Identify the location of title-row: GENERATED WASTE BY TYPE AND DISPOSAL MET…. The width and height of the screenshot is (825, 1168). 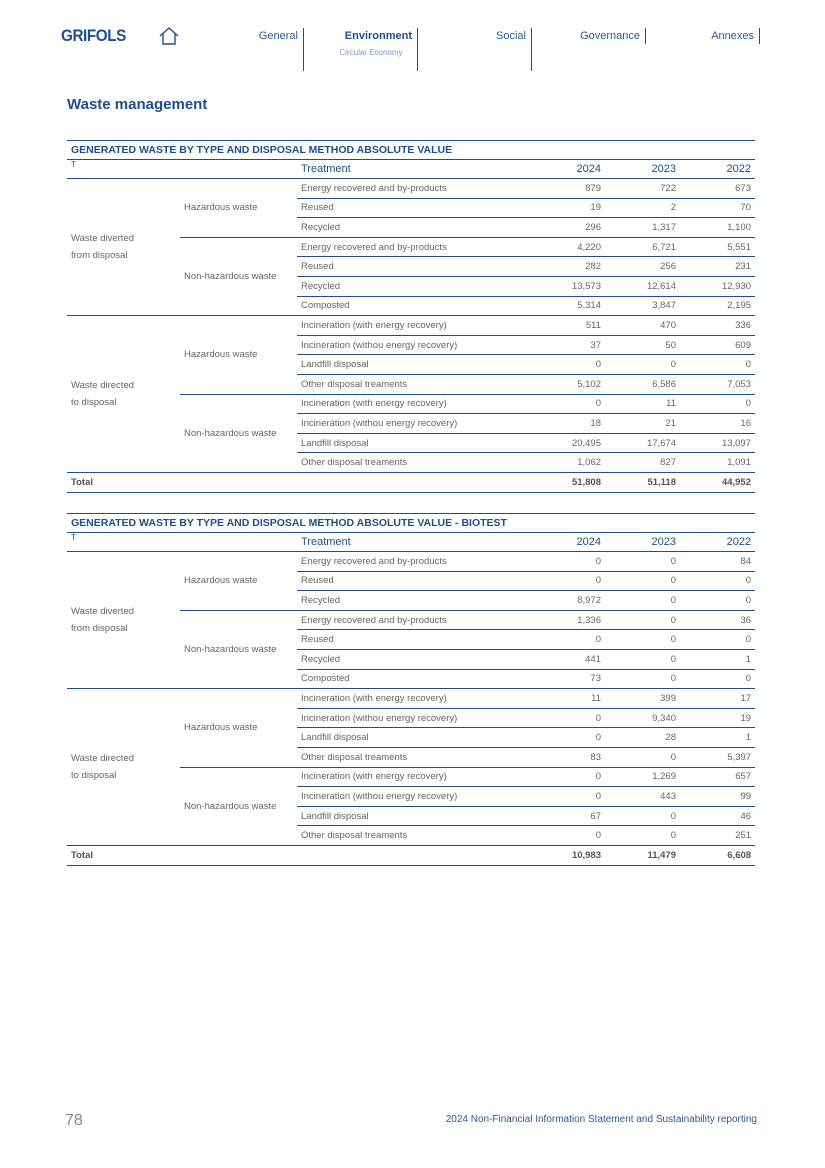
(411, 523).